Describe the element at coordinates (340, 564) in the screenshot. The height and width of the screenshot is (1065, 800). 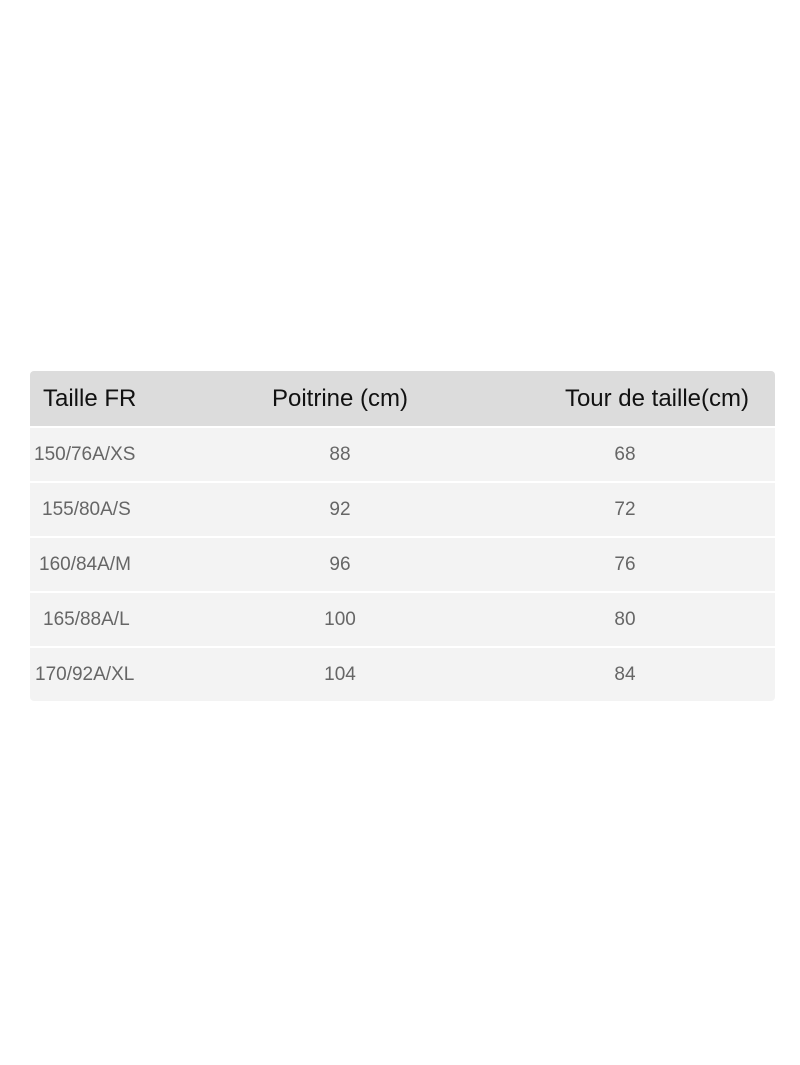
I see `cell-chest: 96` at that location.